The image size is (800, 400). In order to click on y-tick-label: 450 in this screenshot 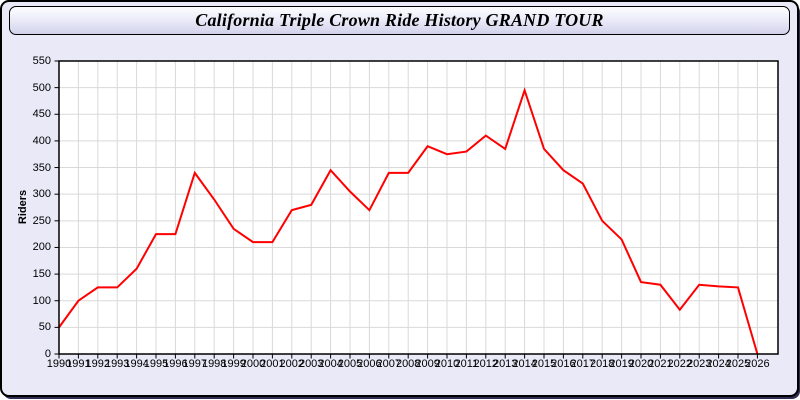, I will do `click(41, 114)`.